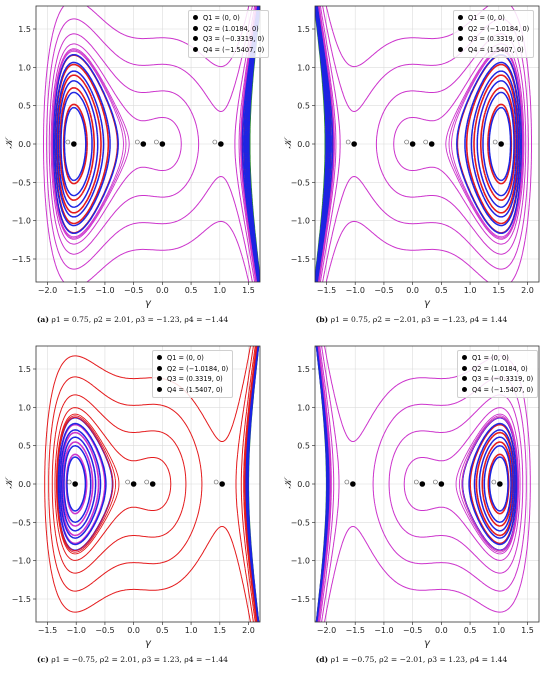 The height and width of the screenshot is (678, 550). Describe the element at coordinates (497, 390) in the screenshot. I see `legend-entry: Q4 = (−1.5407, 0)` at that location.